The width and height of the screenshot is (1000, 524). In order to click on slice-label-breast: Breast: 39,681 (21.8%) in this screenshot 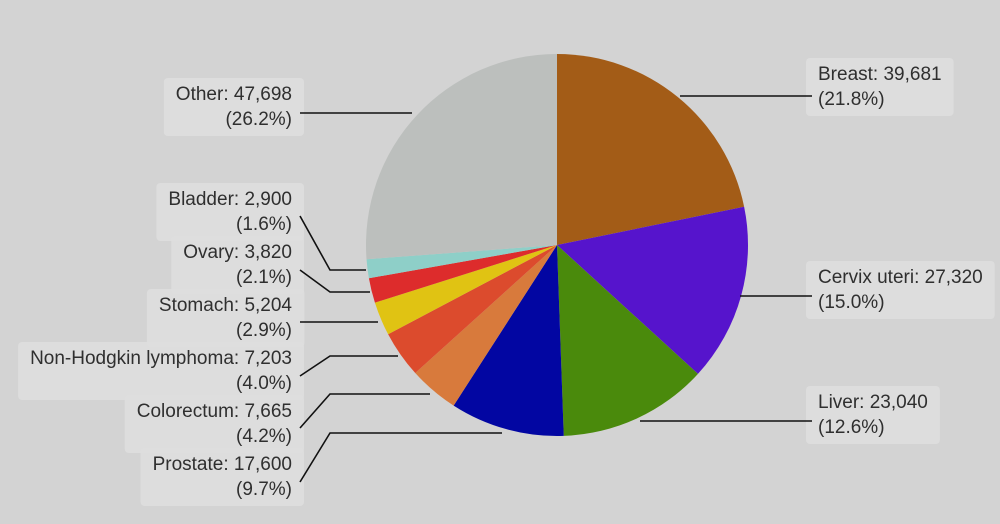, I will do `click(817, 87)`.